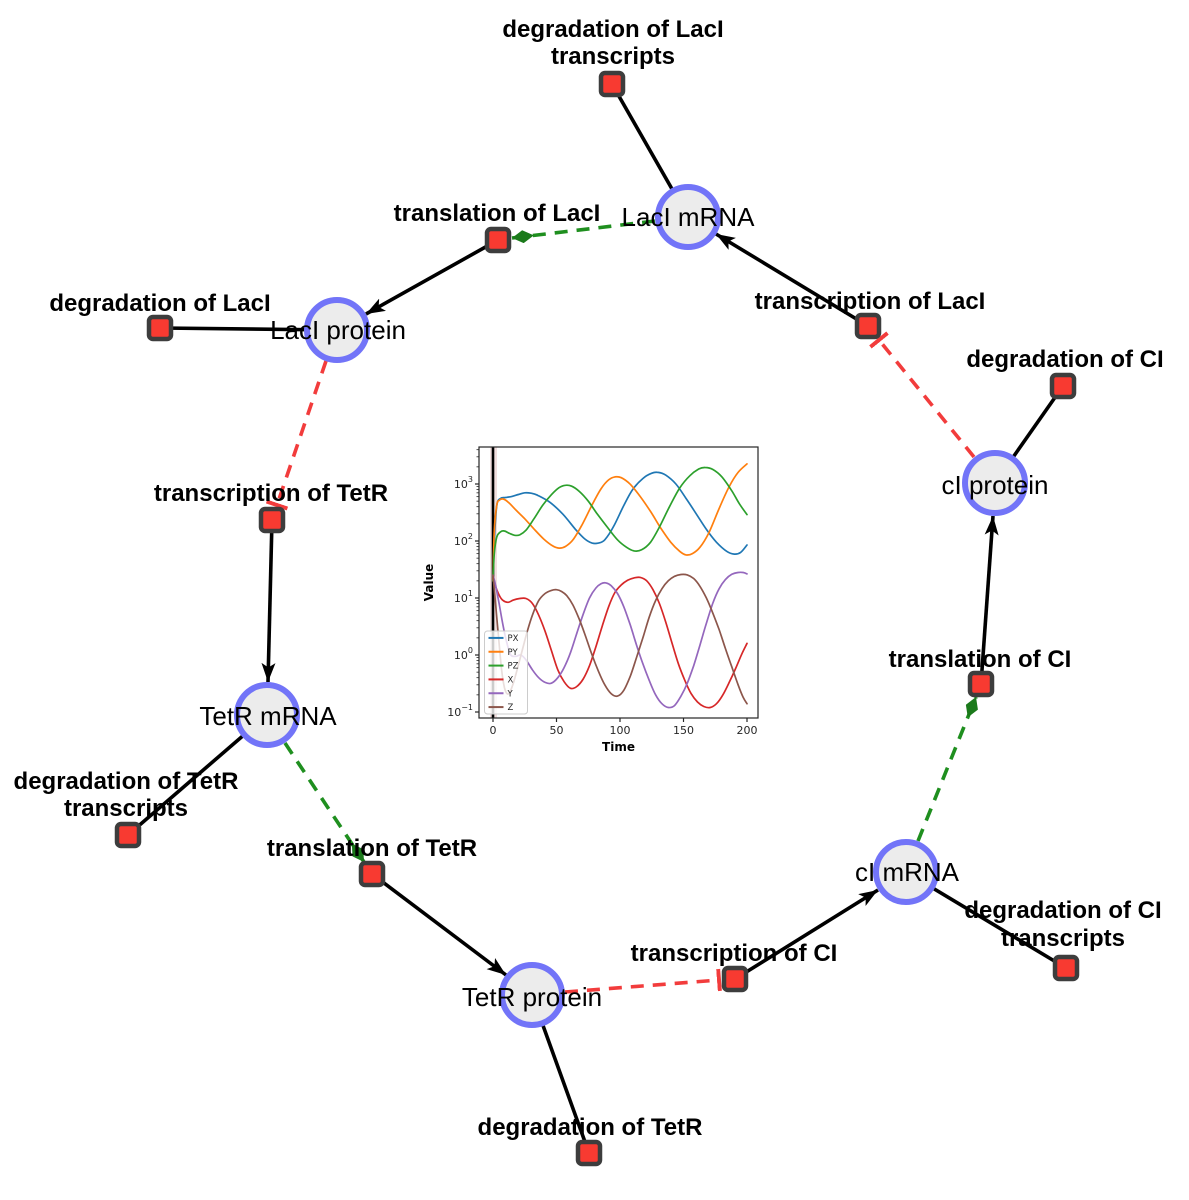 This screenshot has height=1200, width=1189. What do you see at coordinates (1066, 968) in the screenshot?
I see `reaction-node-degradation-of-ci-transcripts` at bounding box center [1066, 968].